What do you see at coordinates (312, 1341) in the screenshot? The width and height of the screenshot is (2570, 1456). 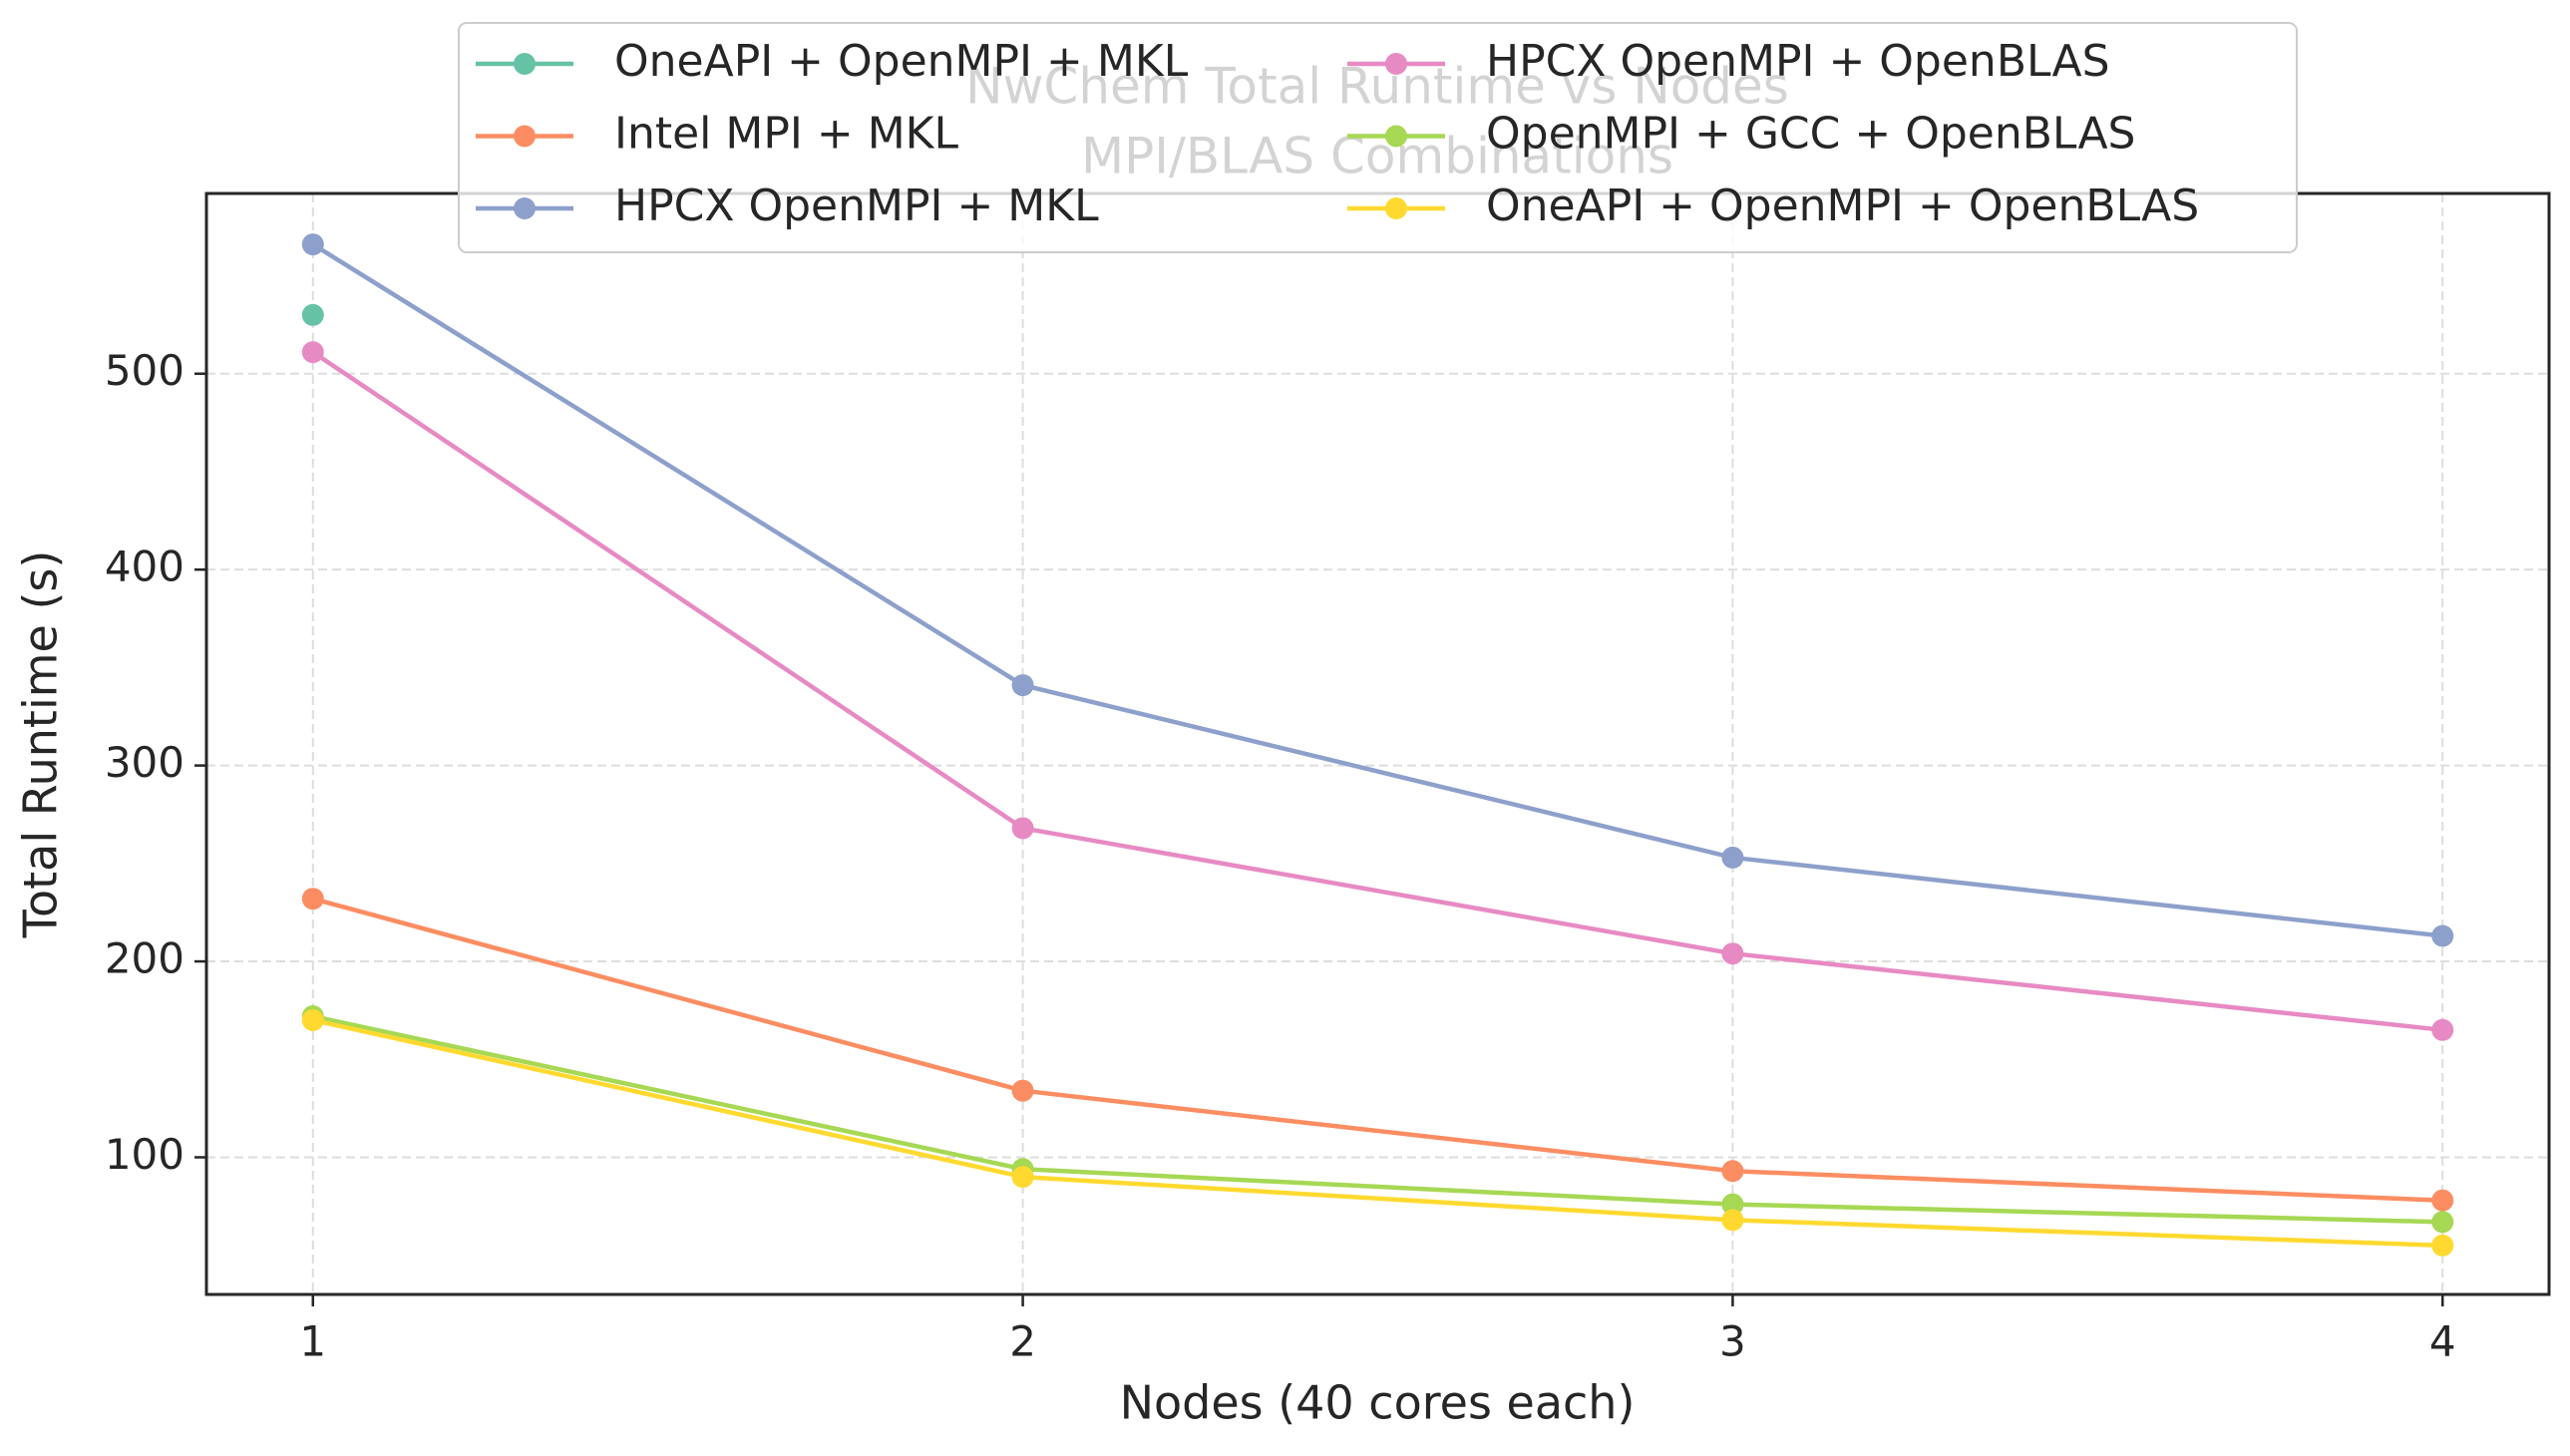 I see `x-tick-label: 1` at bounding box center [312, 1341].